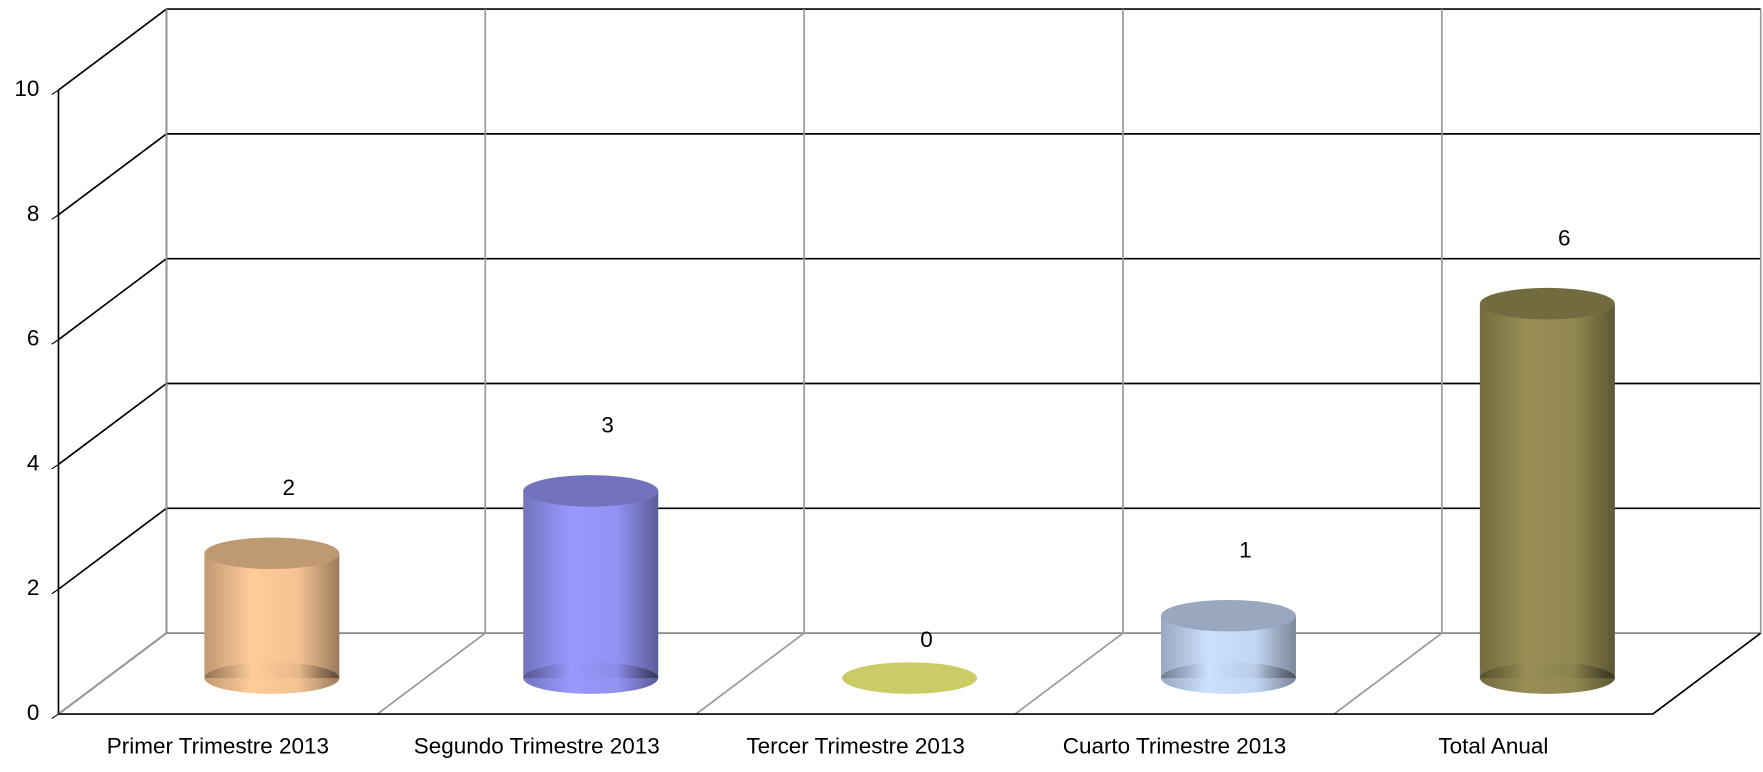 This screenshot has width=1763, height=772. What do you see at coordinates (218, 746) in the screenshot?
I see `x-tick-label: Primer Trimestre 2013` at bounding box center [218, 746].